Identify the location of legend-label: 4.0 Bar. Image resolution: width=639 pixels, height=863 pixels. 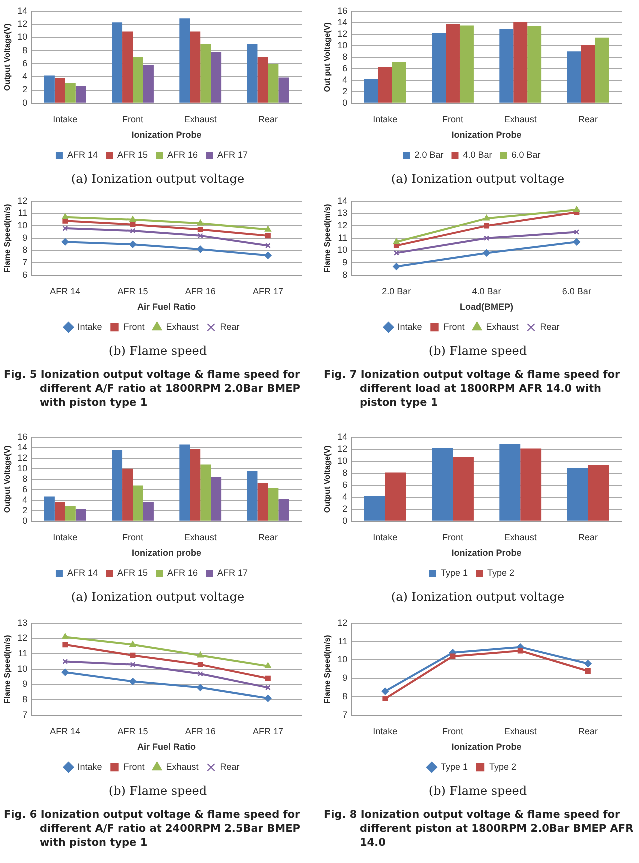
(477, 155).